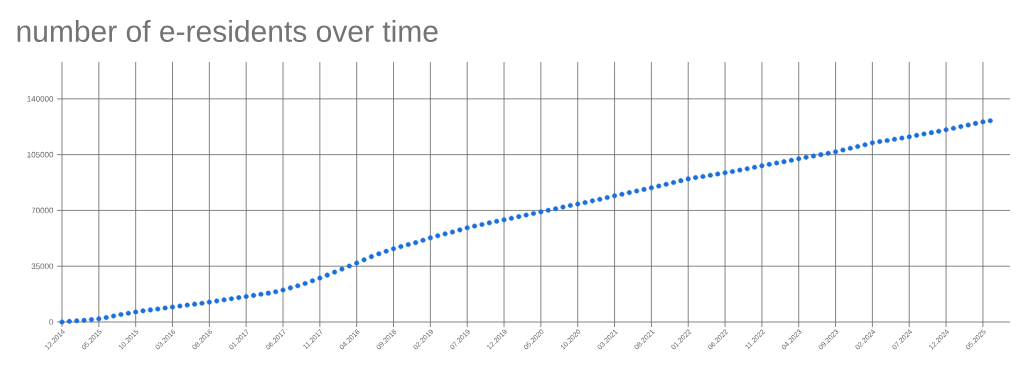  Describe the element at coordinates (51, 322) in the screenshot. I see `y-tick-label: 0` at that location.